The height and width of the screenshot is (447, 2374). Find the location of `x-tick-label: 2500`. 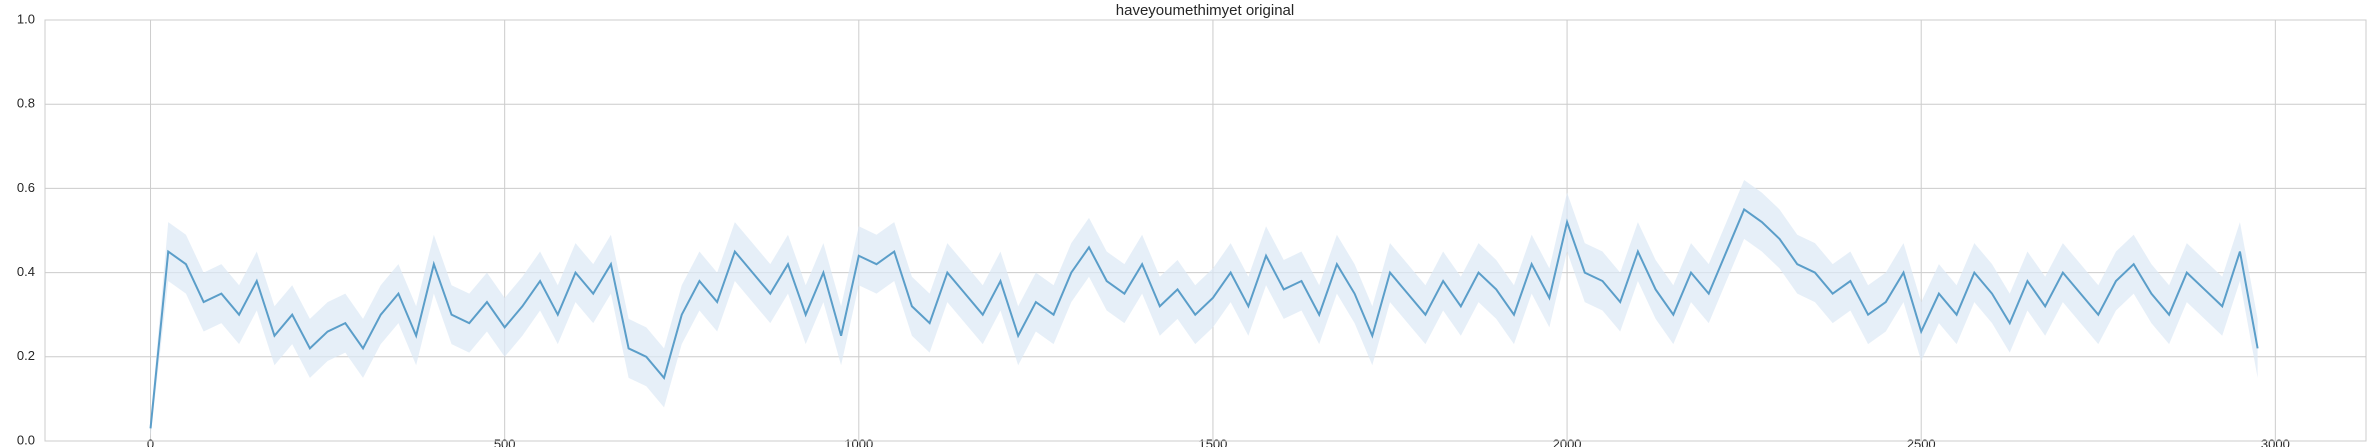

x-tick-label: 2500 is located at coordinates (1921, 441).